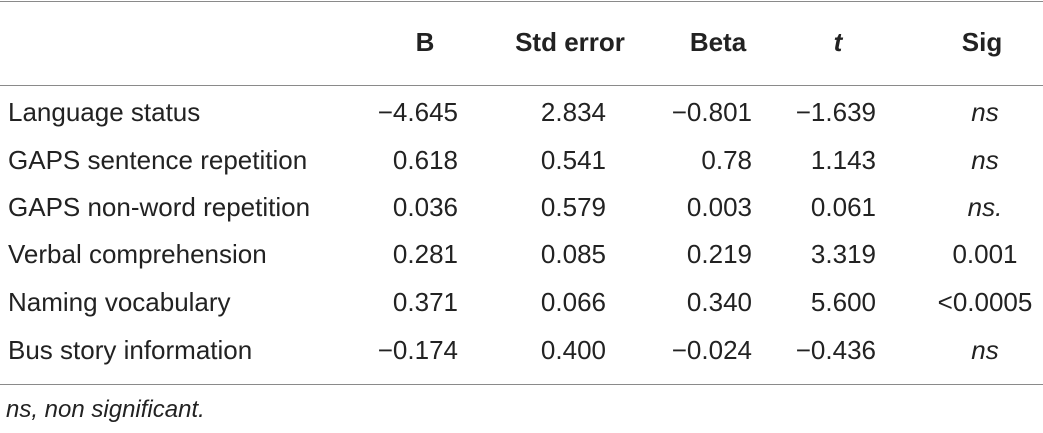  What do you see at coordinates (573, 160) in the screenshot?
I see `cell: 0.541` at bounding box center [573, 160].